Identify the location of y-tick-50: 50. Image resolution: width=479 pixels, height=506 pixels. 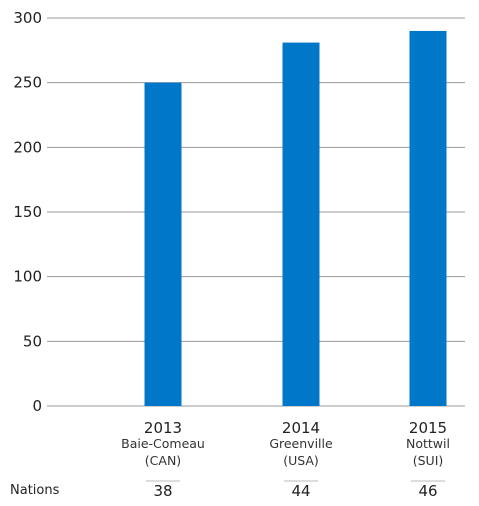
(32, 341).